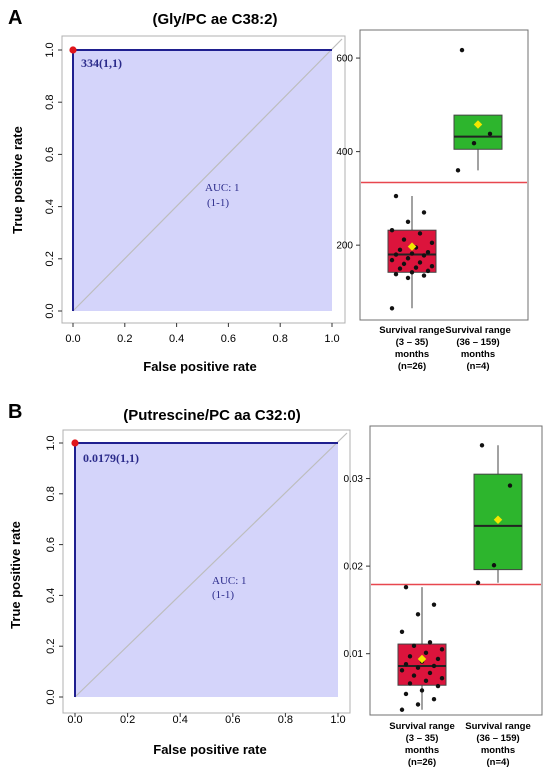 The width and height of the screenshot is (550, 783). What do you see at coordinates (212, 415) in the screenshot?
I see `chart-title: (Putrescine/PC aa C32:0)` at bounding box center [212, 415].